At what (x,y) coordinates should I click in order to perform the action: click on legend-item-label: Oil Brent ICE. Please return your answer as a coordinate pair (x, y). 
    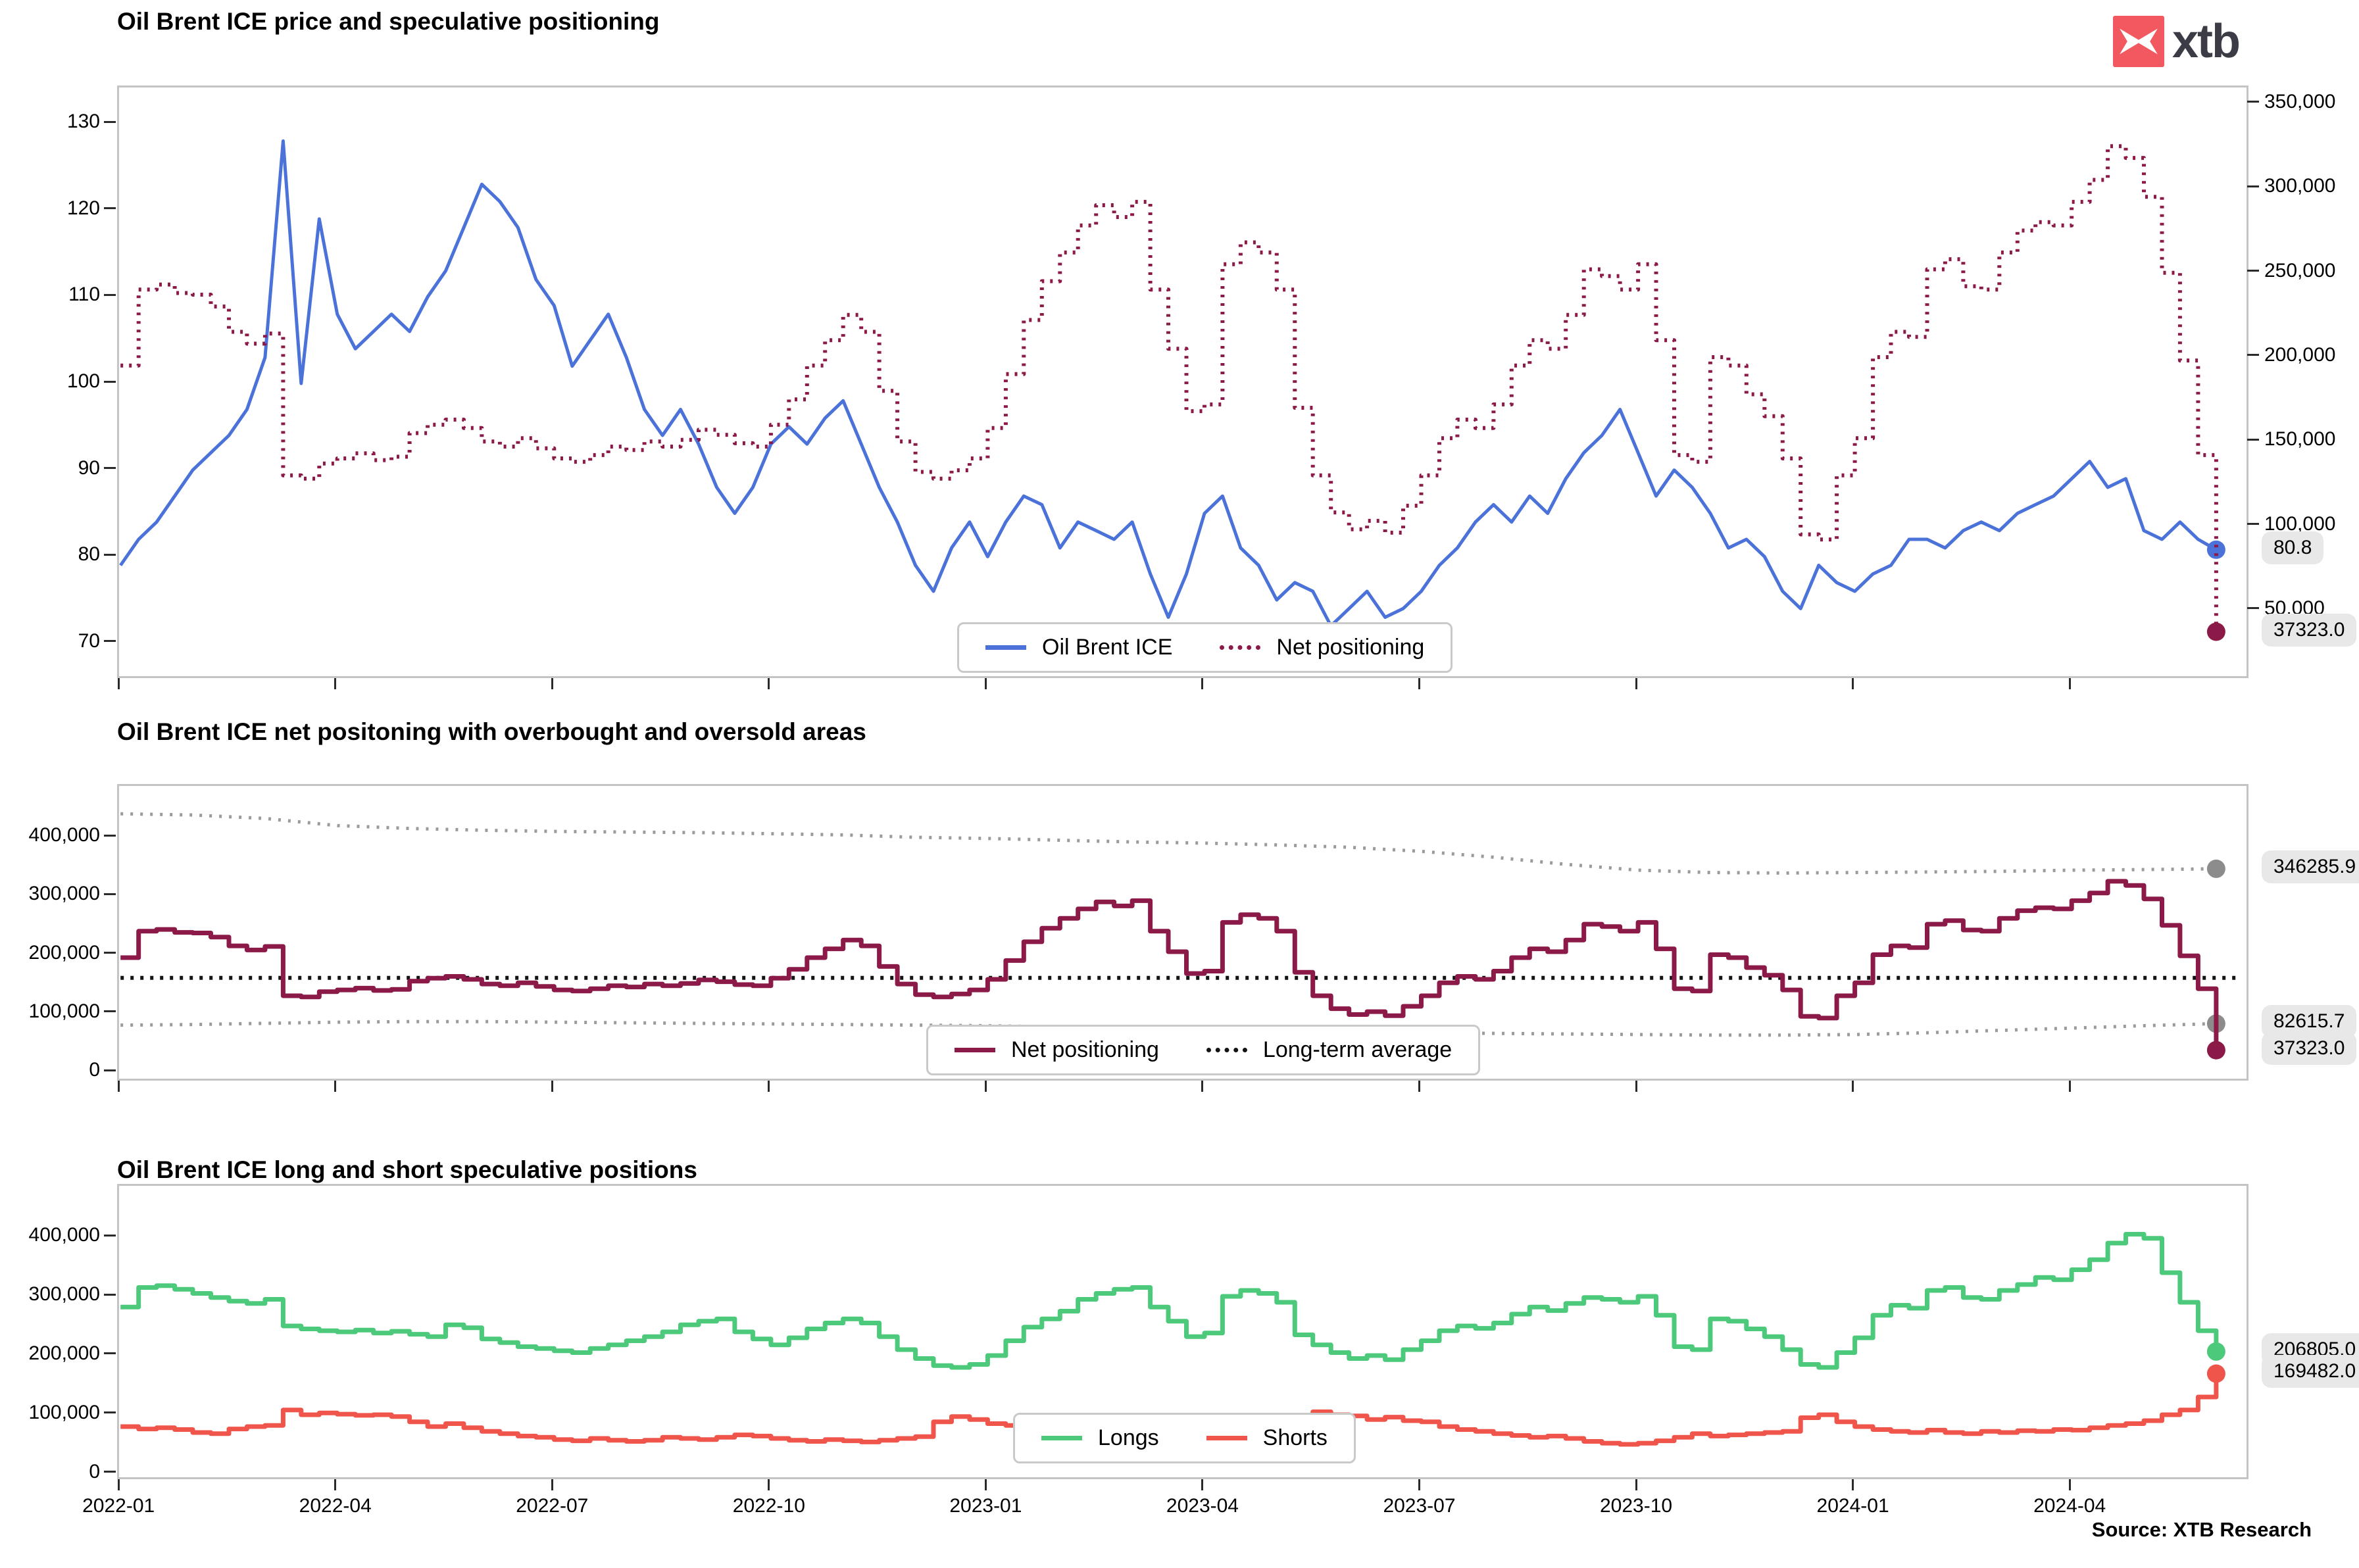
    Looking at the image, I should click on (1107, 648).